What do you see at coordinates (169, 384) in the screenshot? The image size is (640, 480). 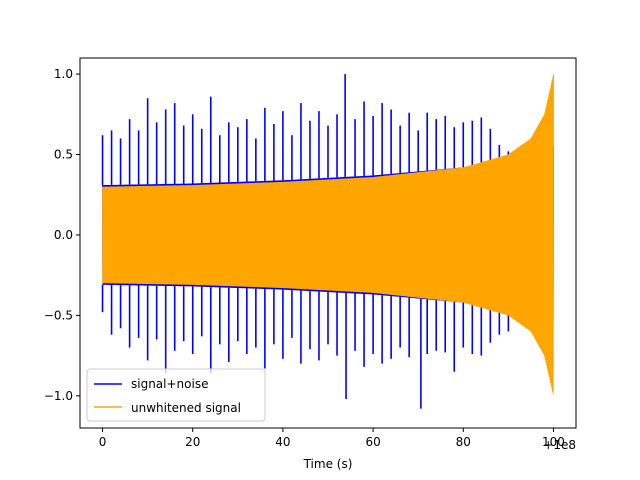 I see `legend-label-signal-noise: signal+noise` at bounding box center [169, 384].